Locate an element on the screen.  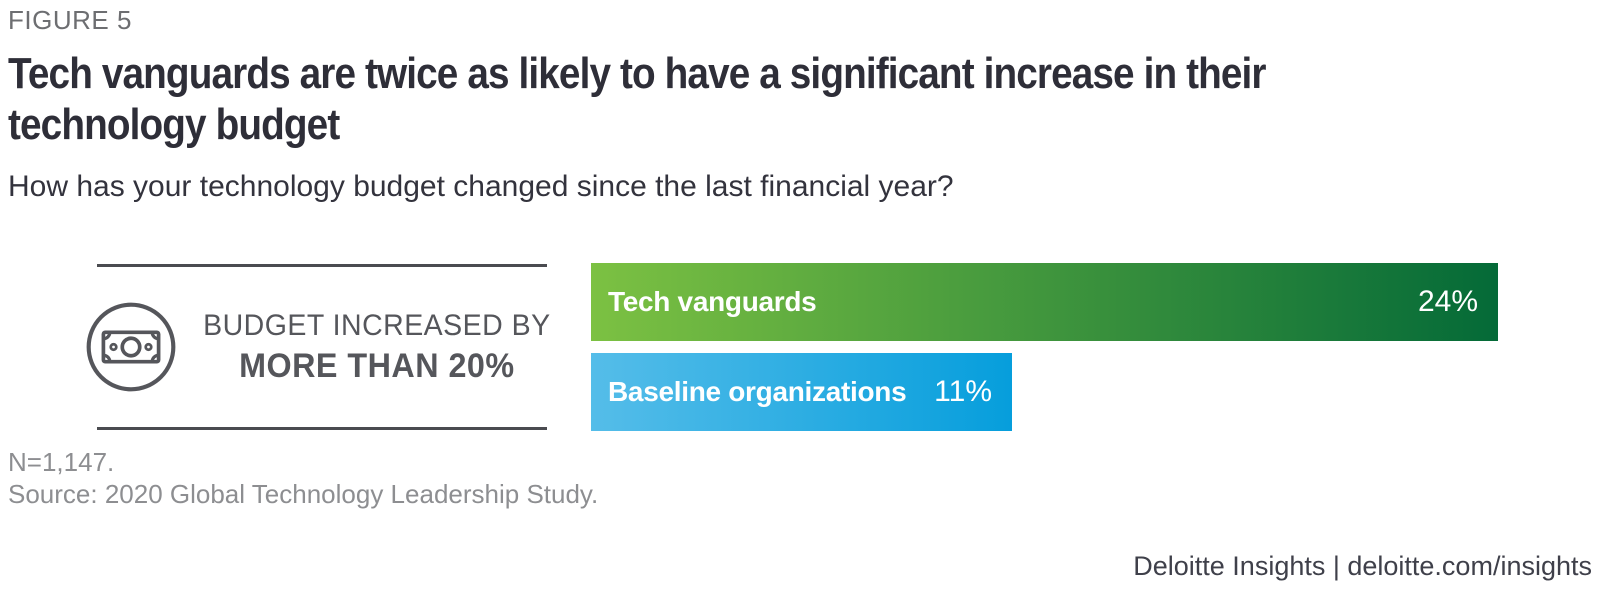
budget-callout-panel: BUDGET INCREASED BY MORE THAN 20% is located at coordinates (318, 347).